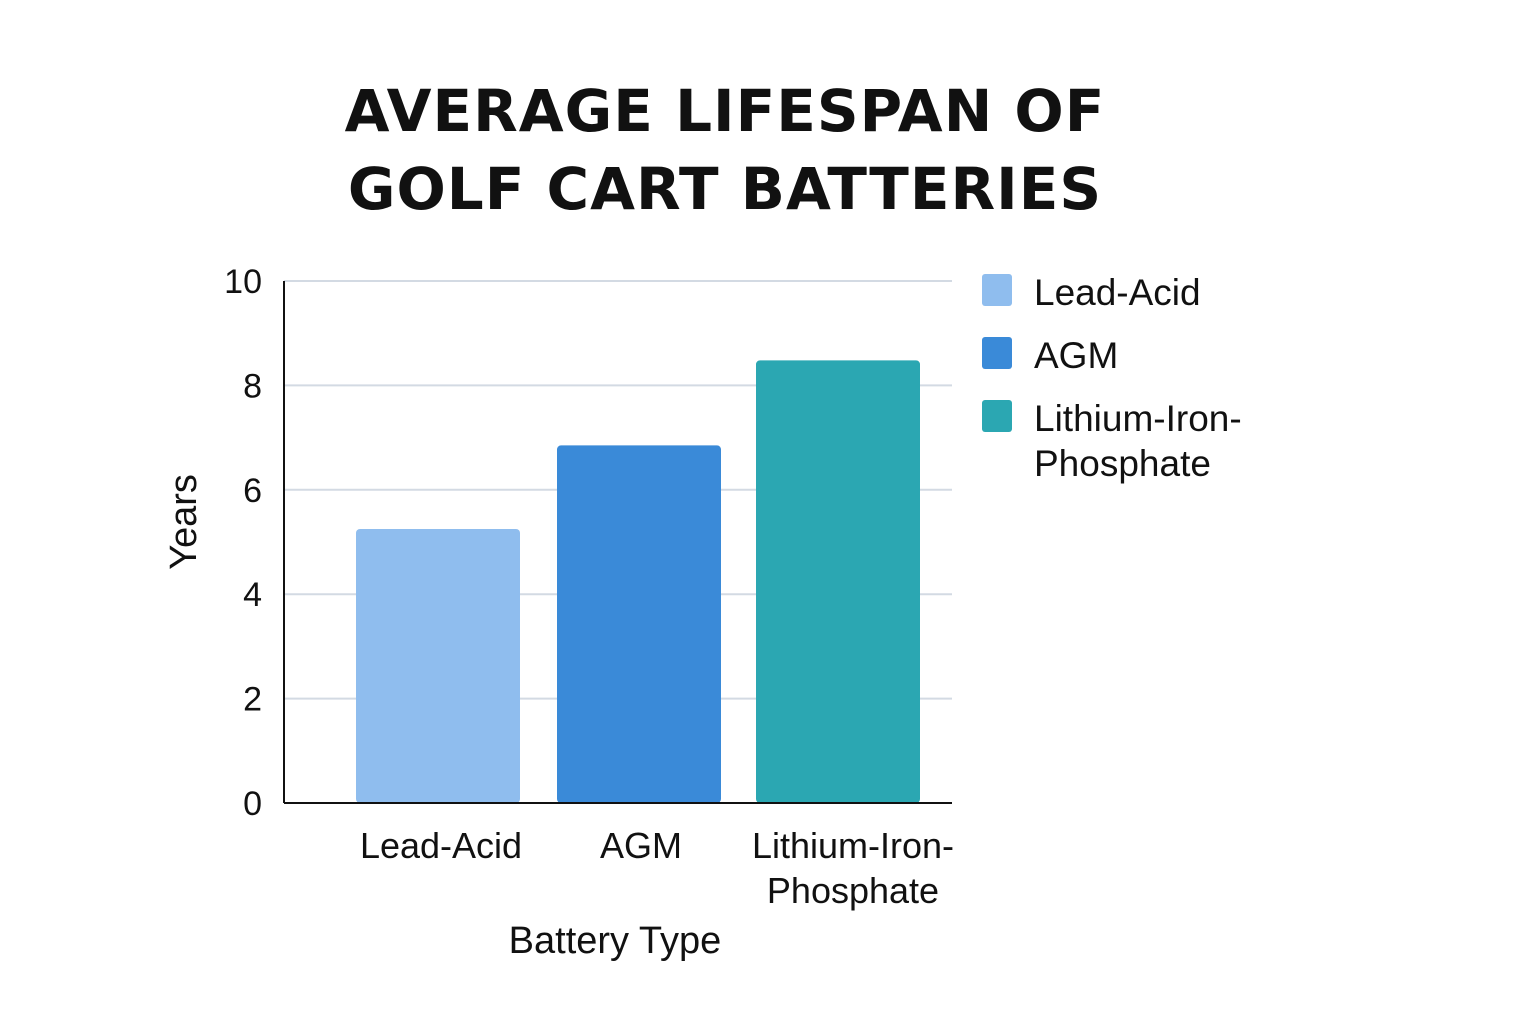 The width and height of the screenshot is (1536, 1024). Describe the element at coordinates (725, 111) in the screenshot. I see `chart-title-line-1: AVERAGE LIFESPAN OF` at that location.